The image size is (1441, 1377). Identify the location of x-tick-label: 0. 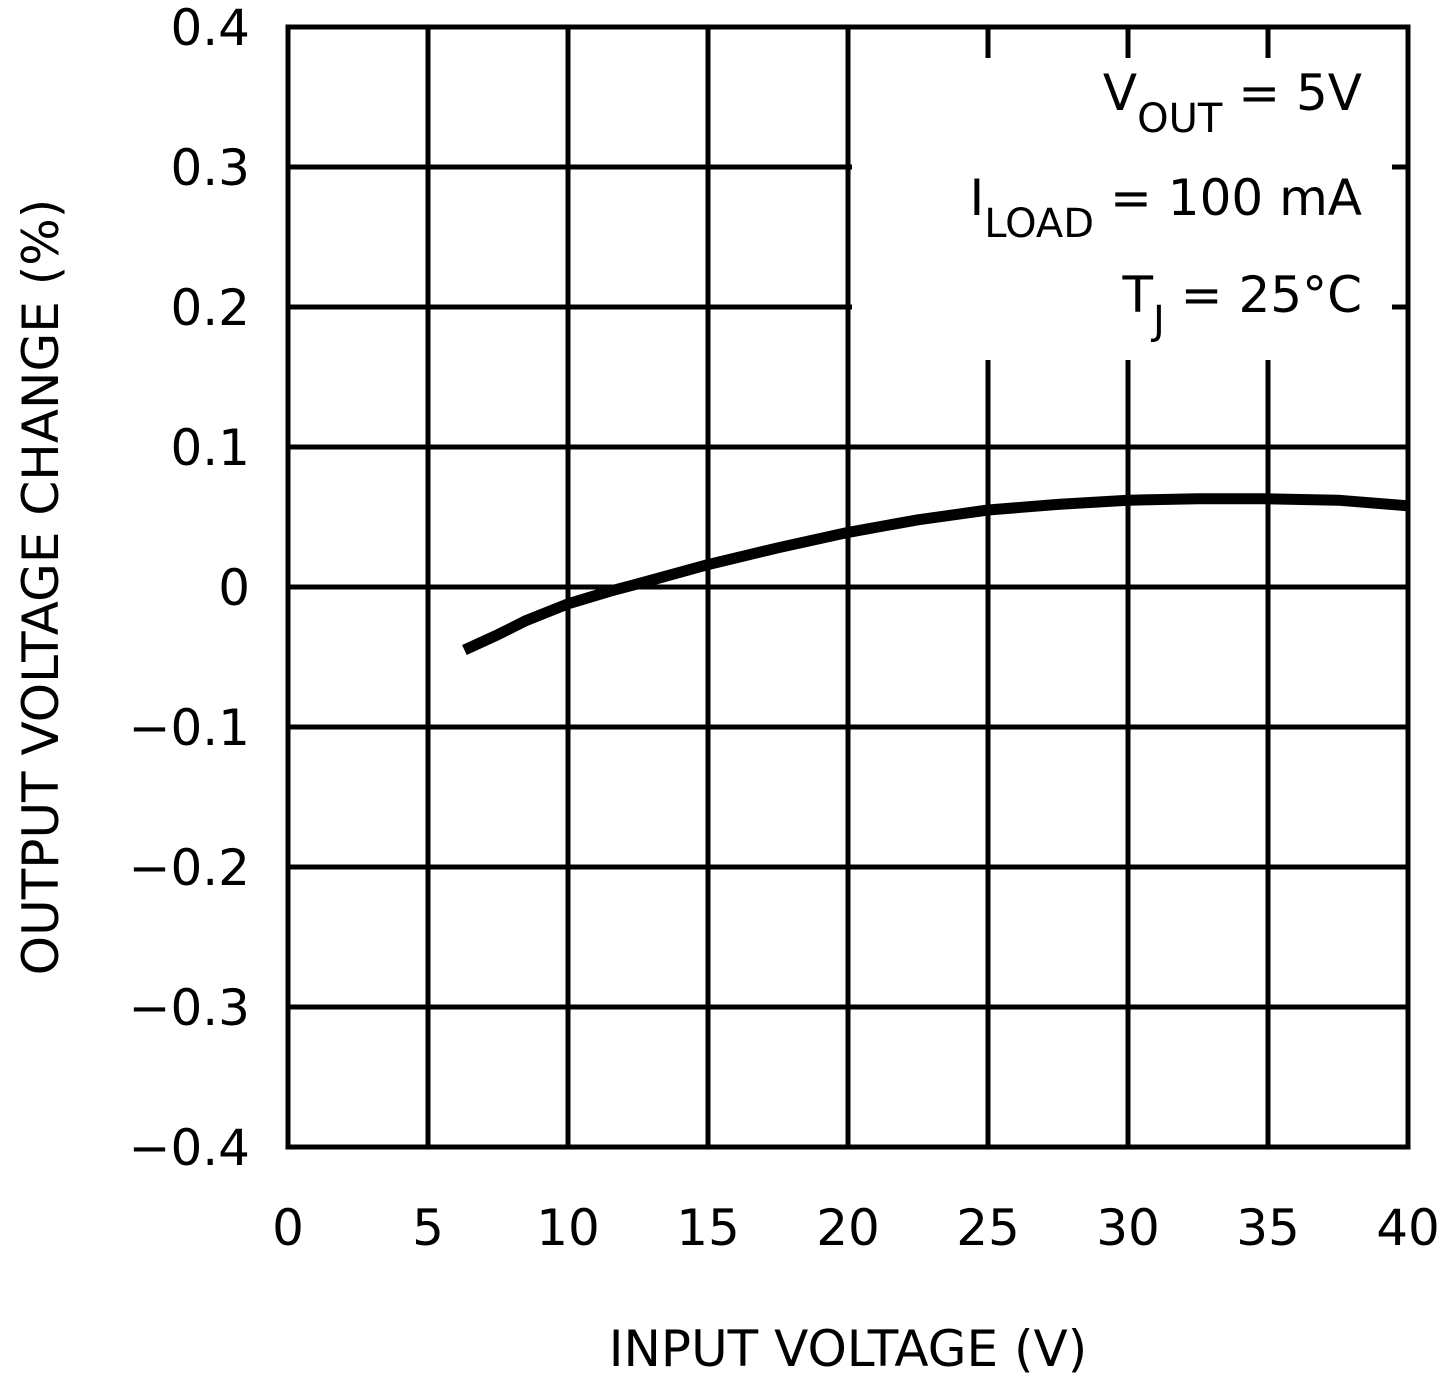
(288, 1228).